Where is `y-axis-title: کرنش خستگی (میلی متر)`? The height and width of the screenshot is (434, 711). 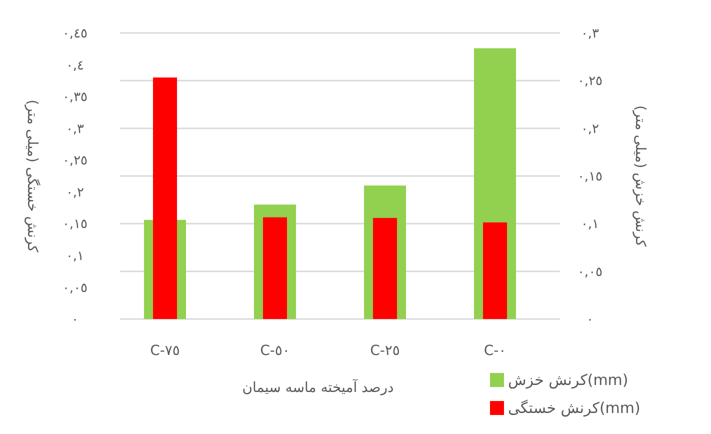 y-axis-title: کرنش خستگی (میلی متر) is located at coordinates (32, 176).